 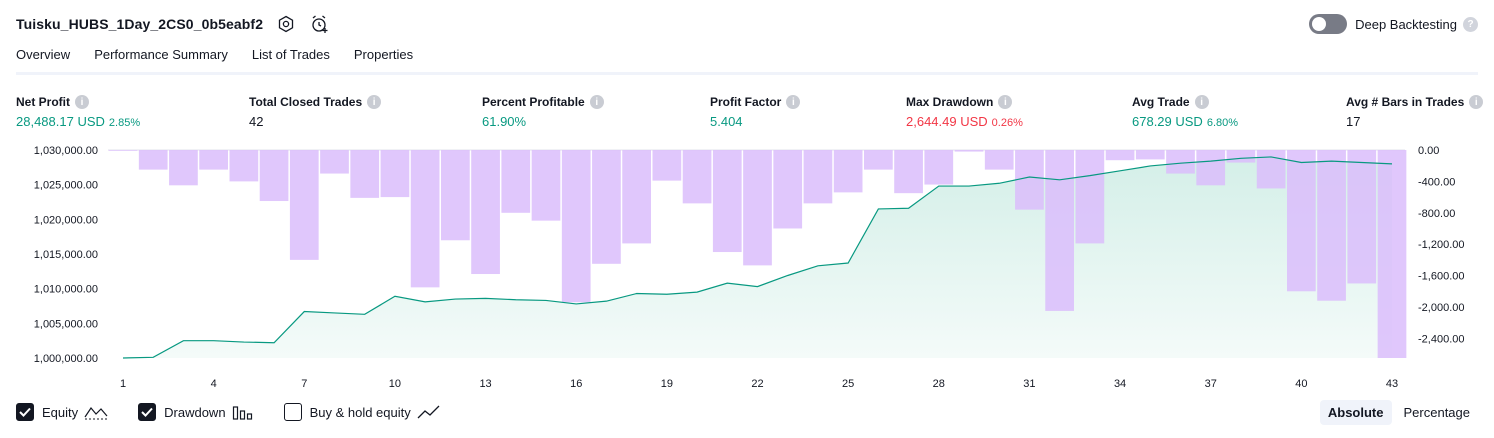 I want to click on metric-net-profit: Net Profit i 28,488.17 USD 2.85%, so click(x=78, y=111).